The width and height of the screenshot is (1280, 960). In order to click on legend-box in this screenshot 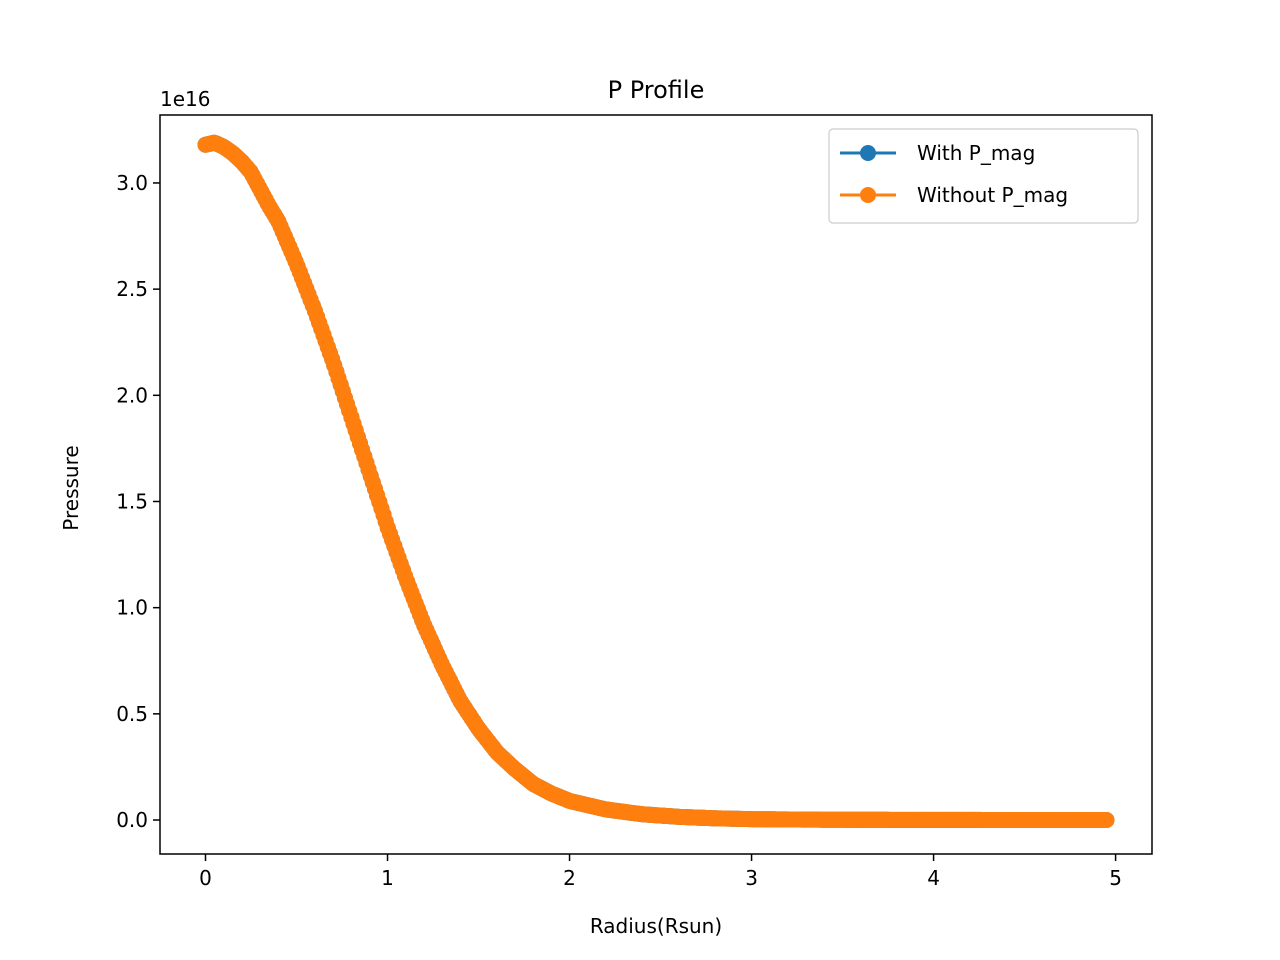, I will do `click(983, 176)`.